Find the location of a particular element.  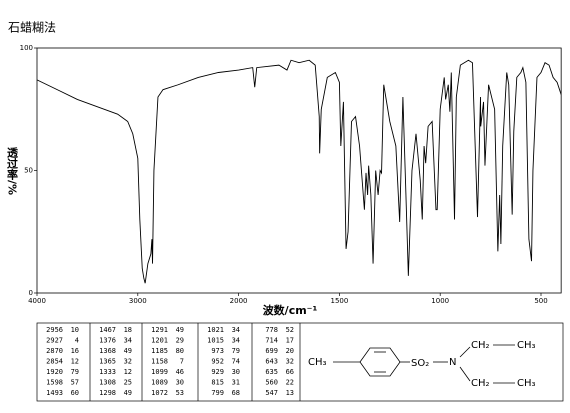

peak-transmittance: 20 is located at coordinates (290, 351).